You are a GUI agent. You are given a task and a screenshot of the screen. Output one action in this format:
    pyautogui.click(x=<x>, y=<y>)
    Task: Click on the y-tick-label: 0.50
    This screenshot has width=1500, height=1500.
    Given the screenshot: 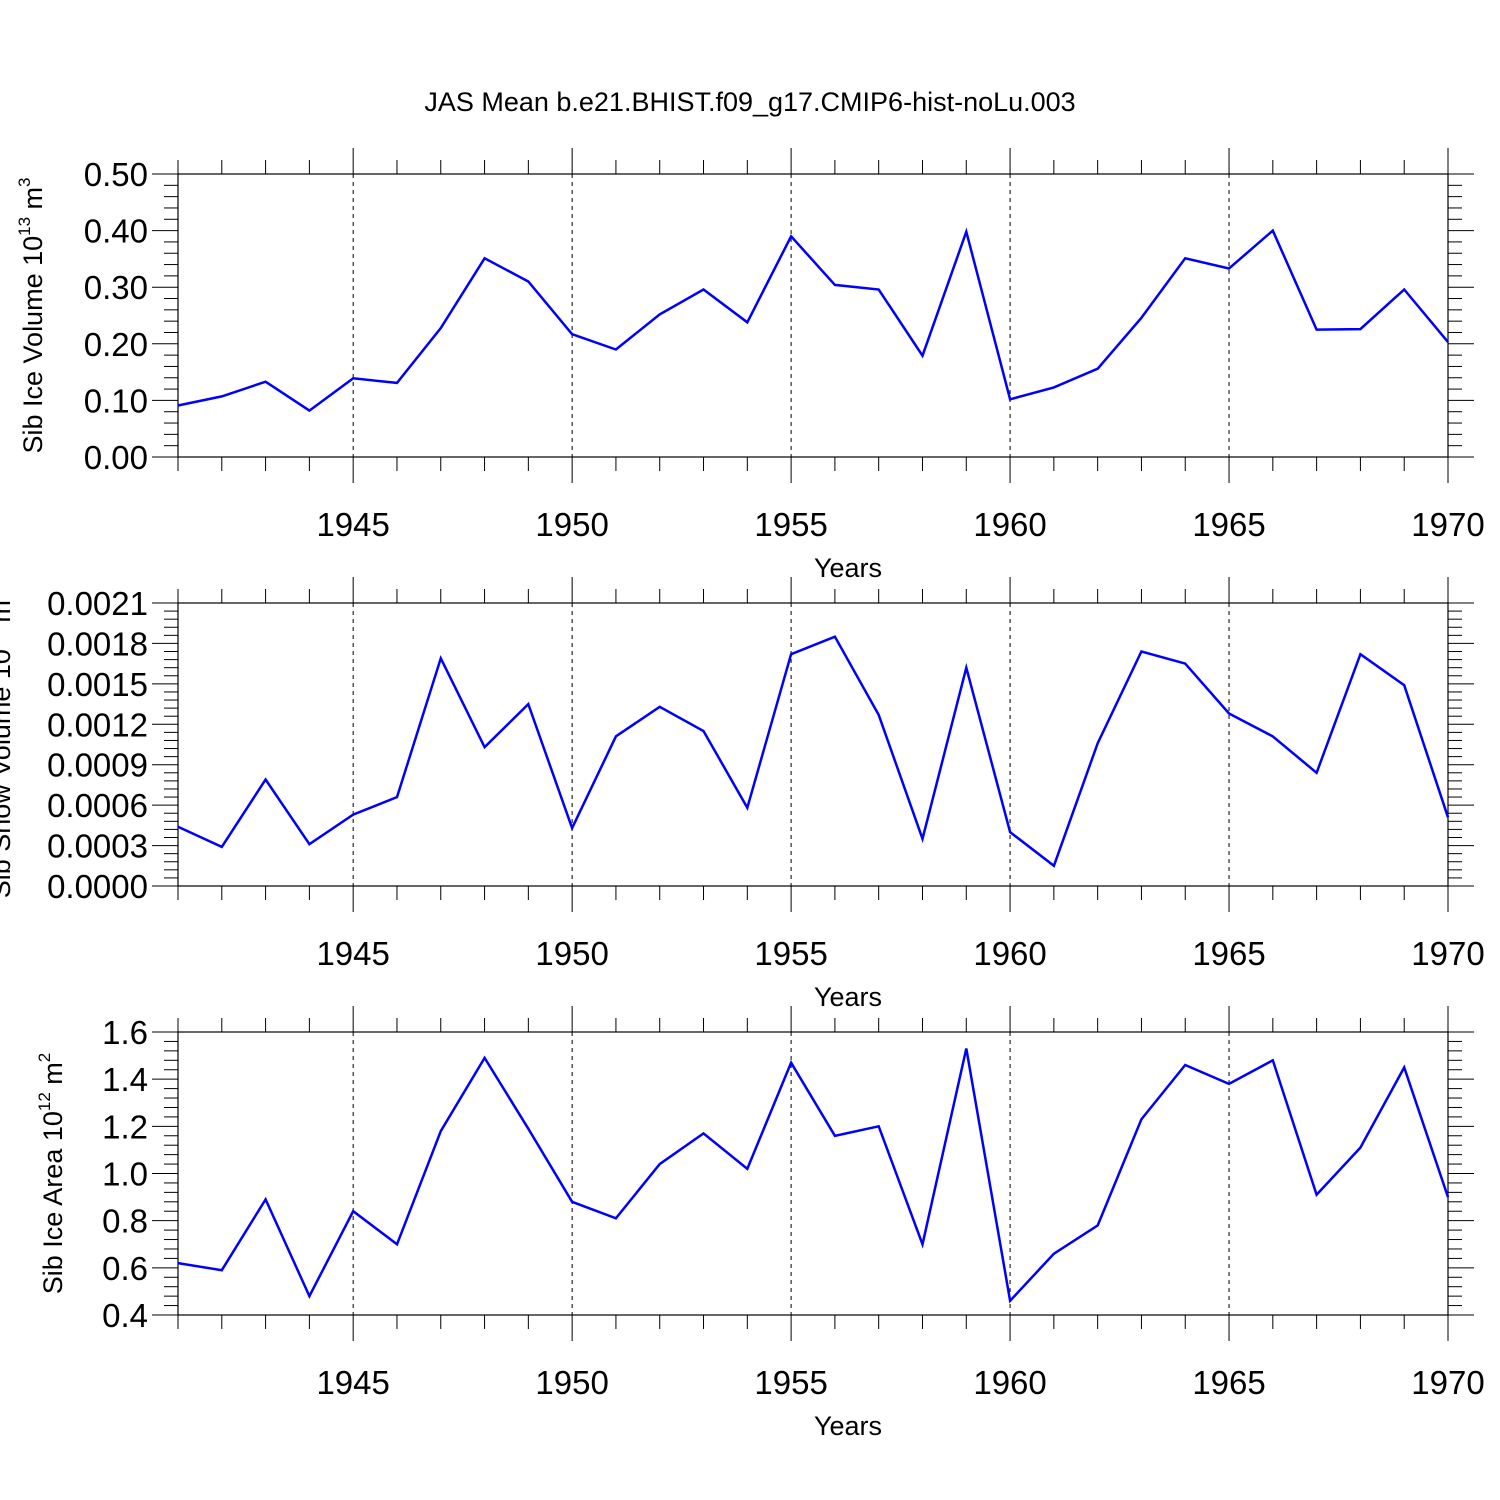 What is the action you would take?
    pyautogui.click(x=116, y=174)
    